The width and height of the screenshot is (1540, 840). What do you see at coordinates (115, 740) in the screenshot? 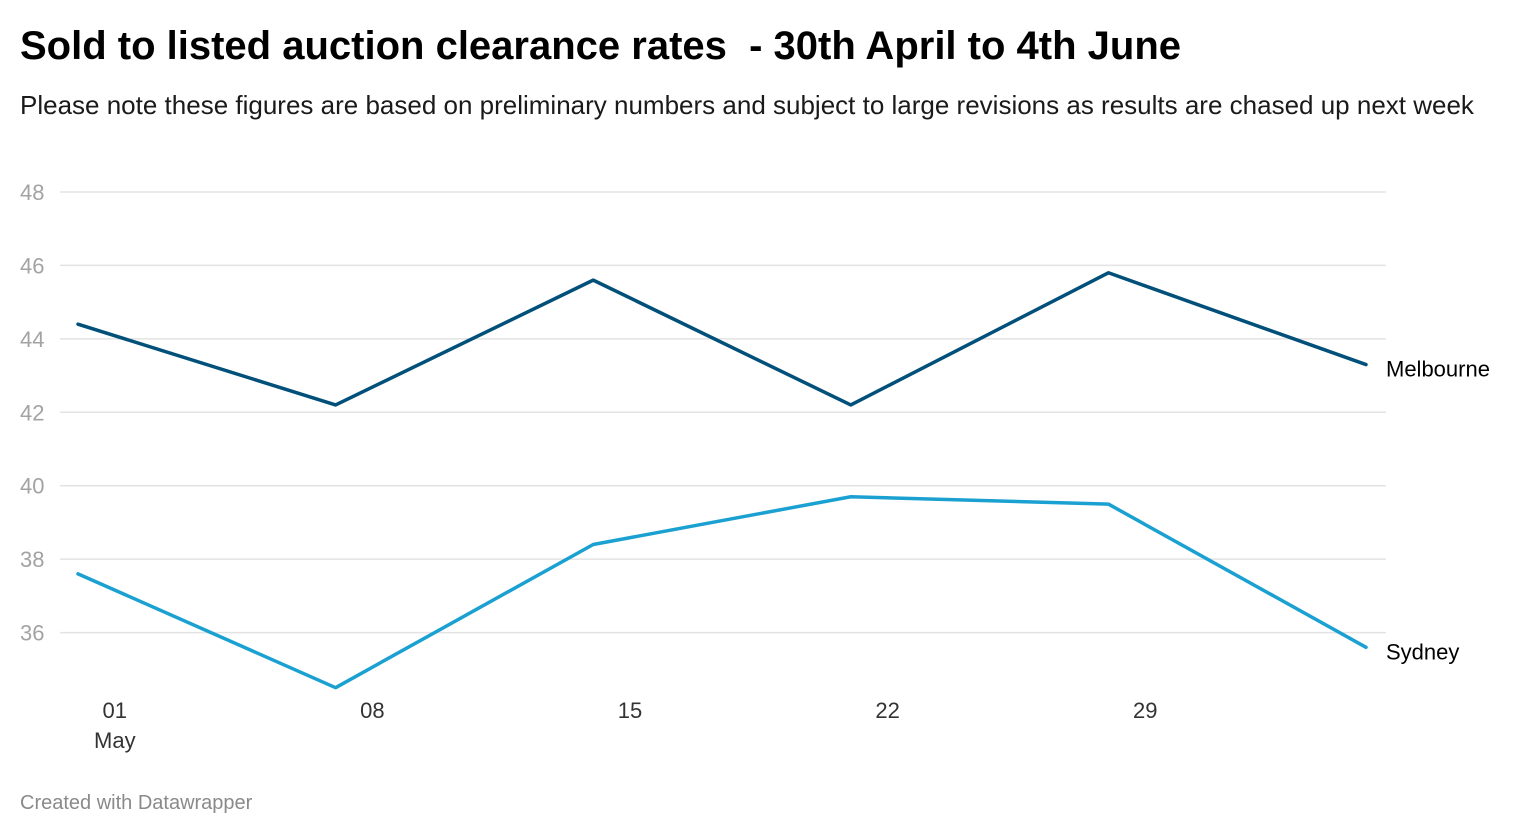
I see `x-tick-month-label: May` at bounding box center [115, 740].